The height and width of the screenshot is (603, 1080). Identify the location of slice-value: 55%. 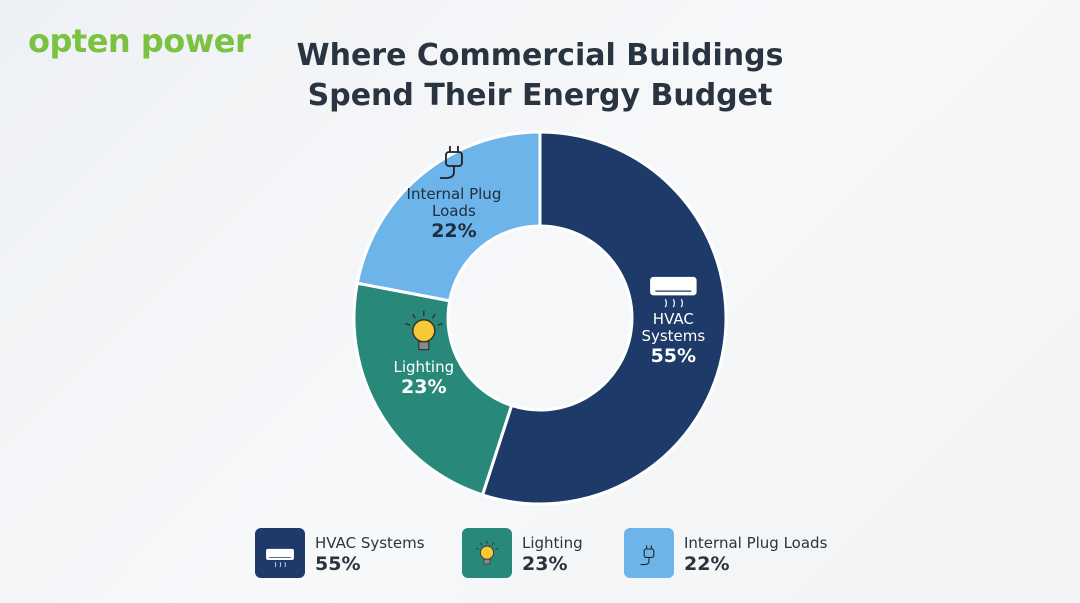
(673, 356).